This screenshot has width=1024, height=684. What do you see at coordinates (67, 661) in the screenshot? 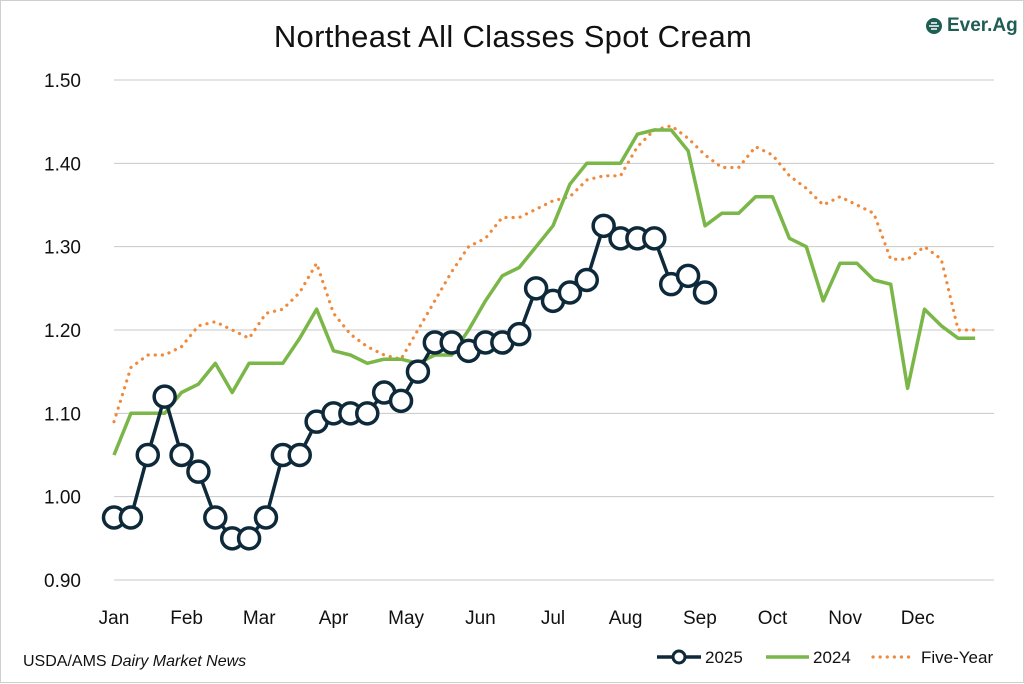
I see `source-prefix: USDA/AMS` at bounding box center [67, 661].